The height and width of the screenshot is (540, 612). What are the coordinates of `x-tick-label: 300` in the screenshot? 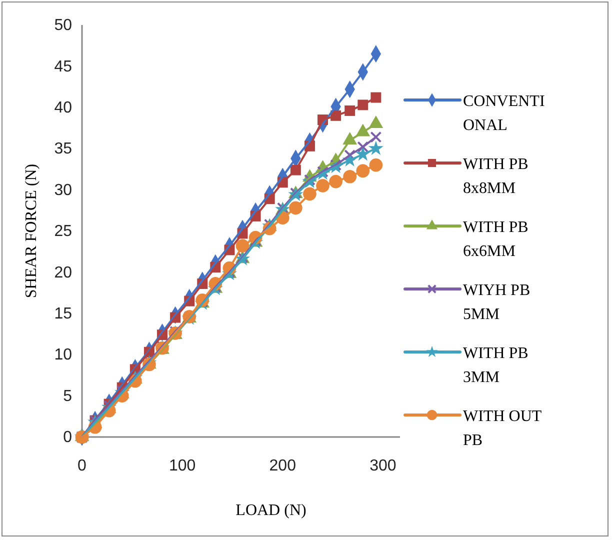 It's located at (383, 465).